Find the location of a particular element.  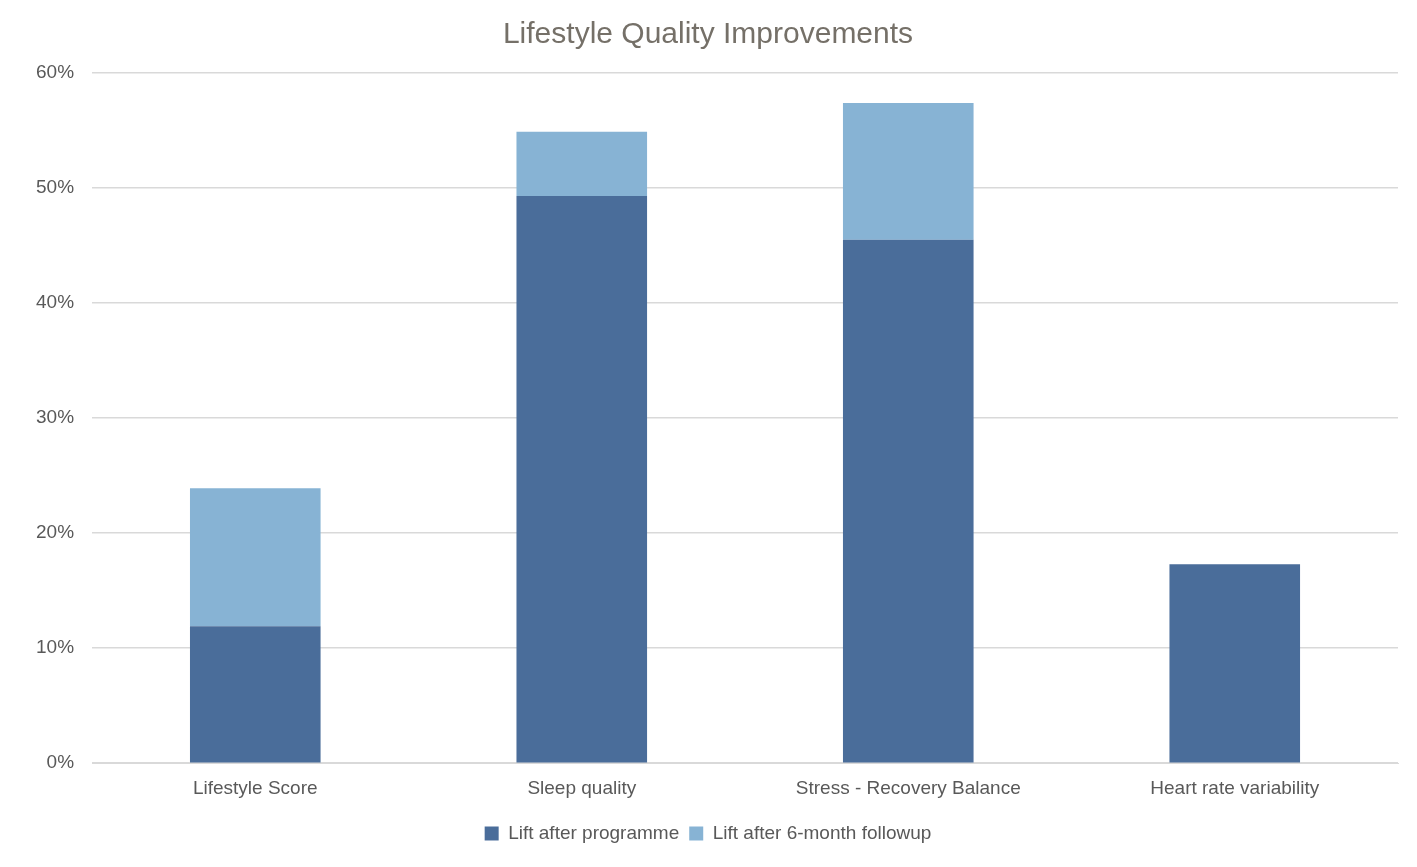

y-tick-label: 10% is located at coordinates (55, 647).